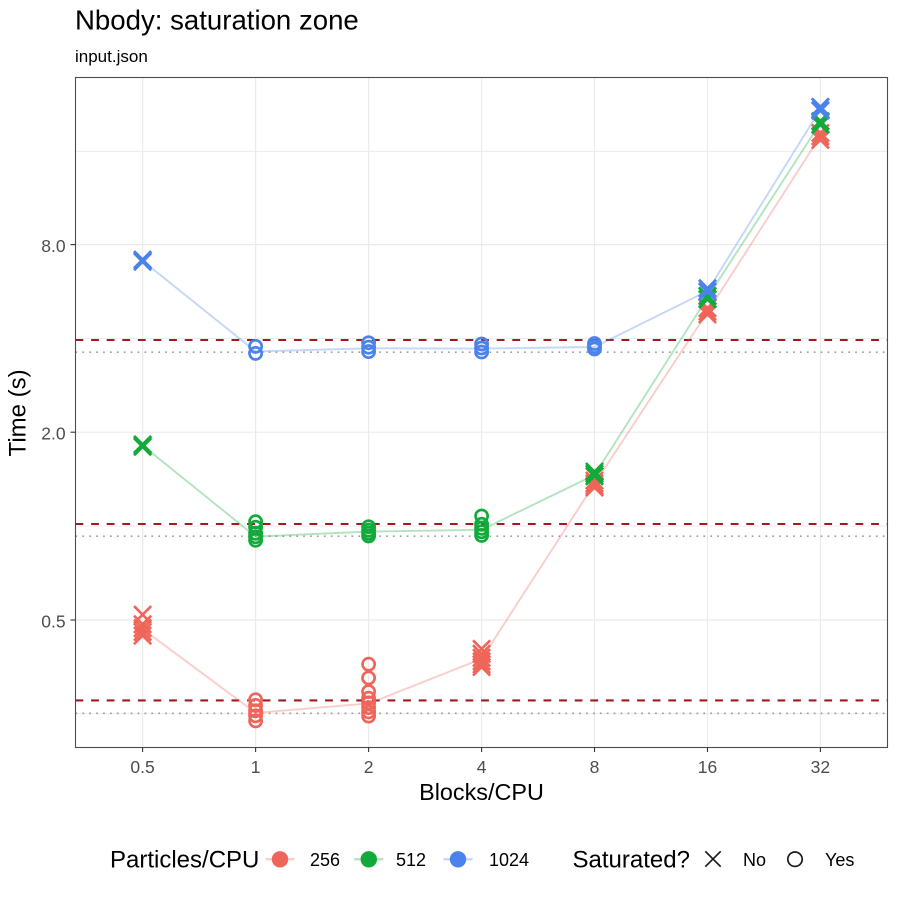 The width and height of the screenshot is (900, 905). I want to click on svg-text: 8.0, so click(53, 246).